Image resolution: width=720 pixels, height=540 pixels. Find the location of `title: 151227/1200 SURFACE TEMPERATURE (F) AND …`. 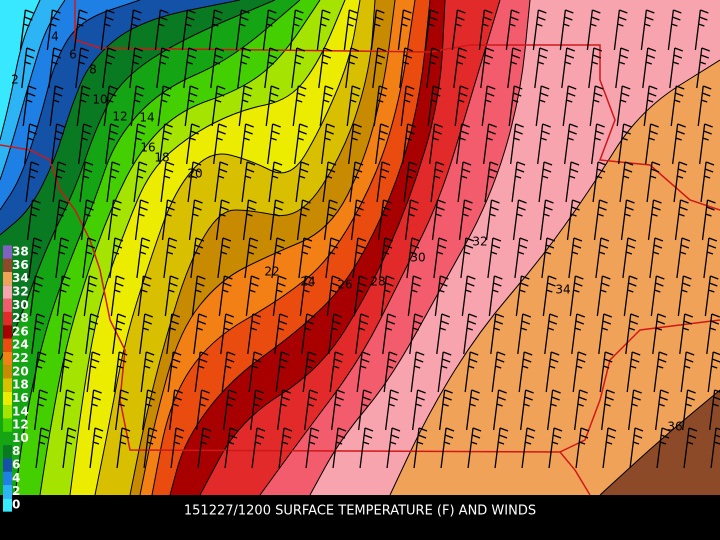

title: 151227/1200 SURFACE TEMPERATURE (F) AND … is located at coordinates (360, 511).